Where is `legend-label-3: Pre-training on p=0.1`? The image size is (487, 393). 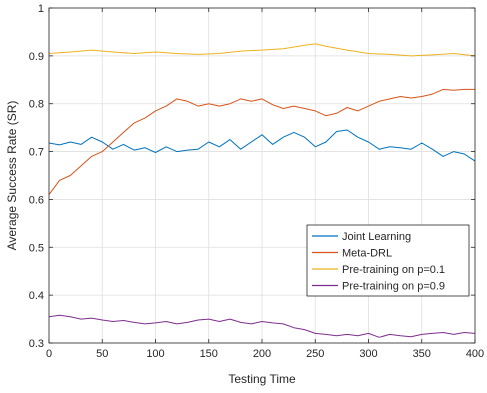
legend-label-3: Pre-training on p=0.1 is located at coordinates (393, 270).